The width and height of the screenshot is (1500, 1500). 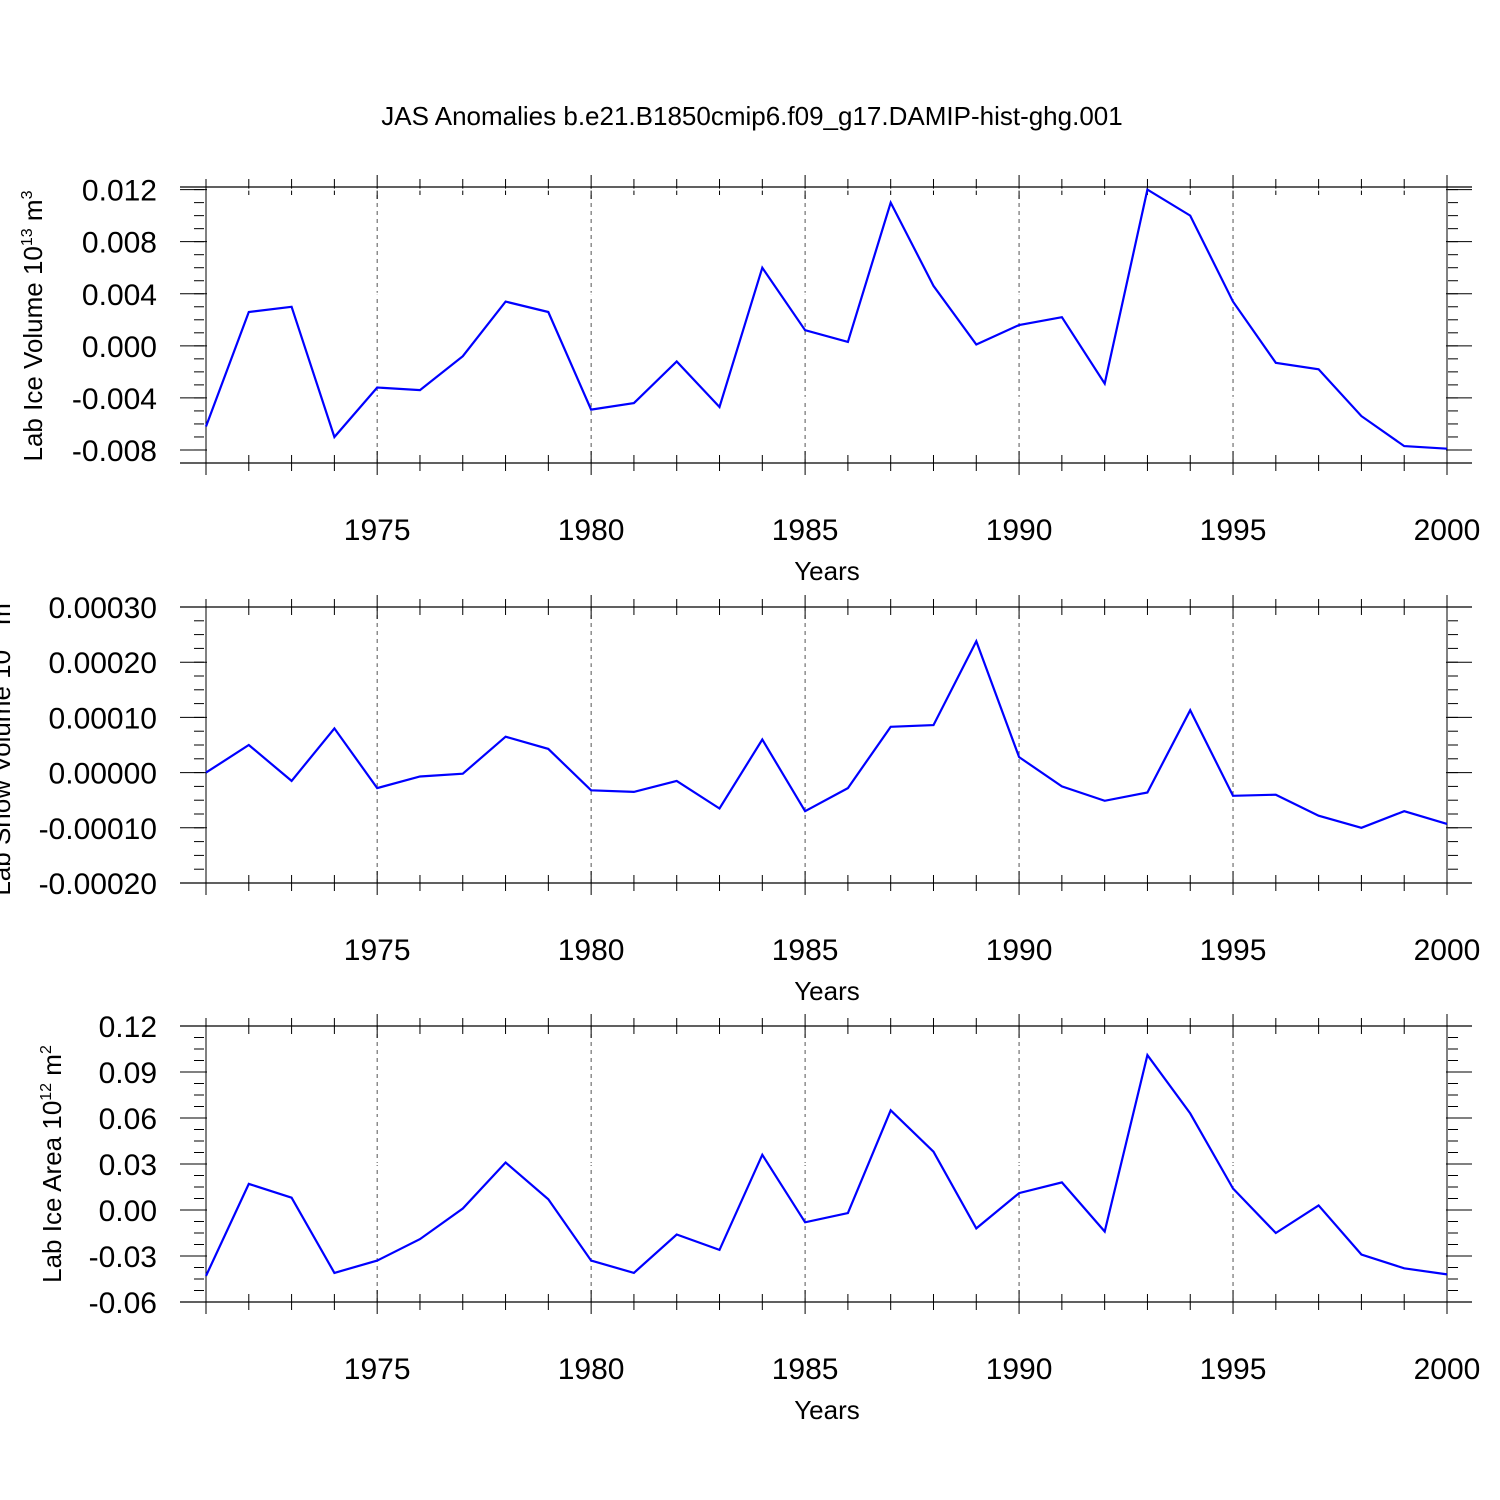 What do you see at coordinates (119, 295) in the screenshot?
I see `y-tick-label: 0.004` at bounding box center [119, 295].